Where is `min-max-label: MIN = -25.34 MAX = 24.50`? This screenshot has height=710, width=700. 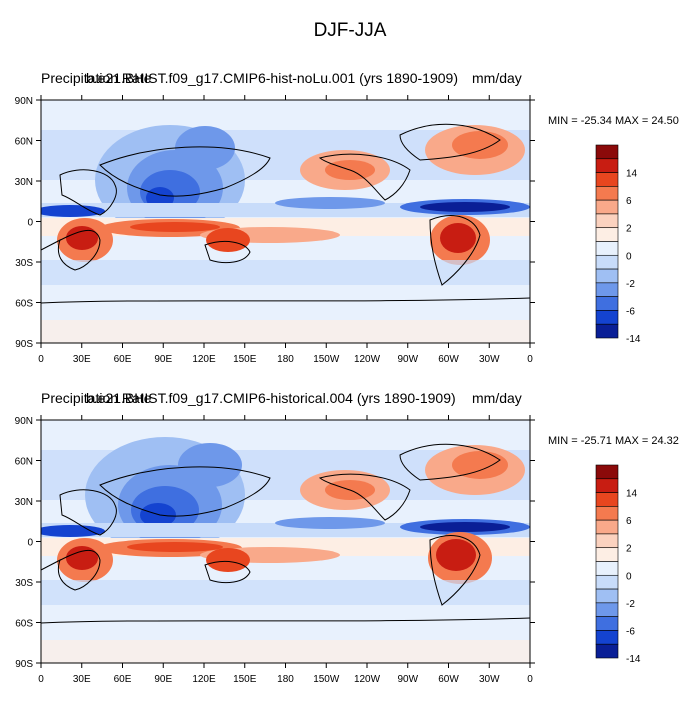
min-max-label: MIN = -25.34 MAX = 24.50 is located at coordinates (613, 121).